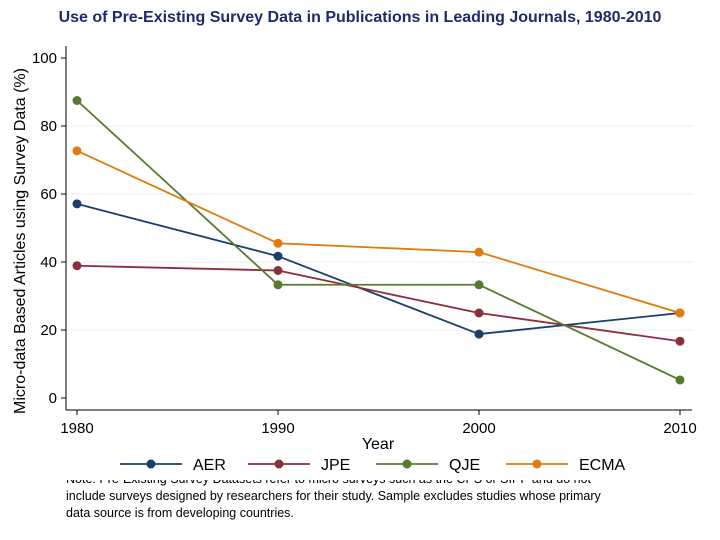 The image size is (720, 540). Describe the element at coordinates (378, 303) in the screenshot. I see `series-line-jpe` at that location.